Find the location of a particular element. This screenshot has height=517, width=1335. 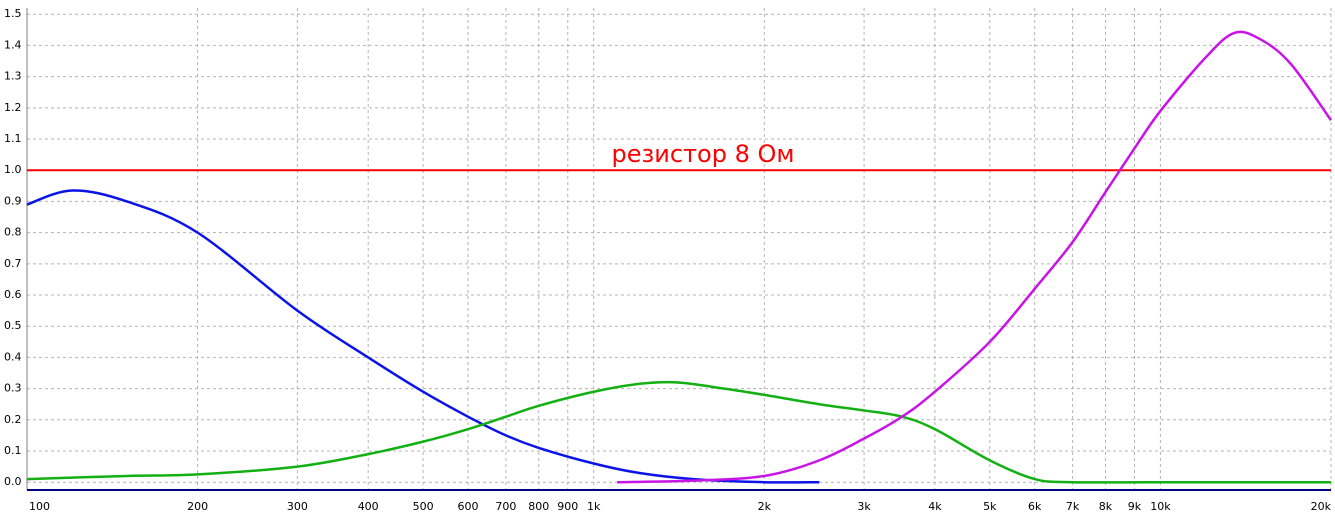

y-tick-label: 1.3 is located at coordinates (13, 76).